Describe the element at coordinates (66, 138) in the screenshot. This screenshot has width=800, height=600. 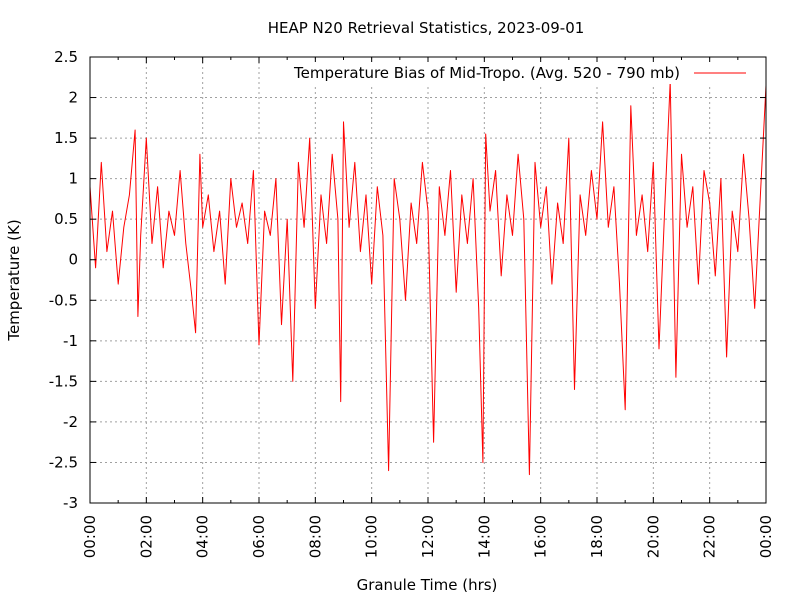
I see `y-tick-label: 1.5` at that location.